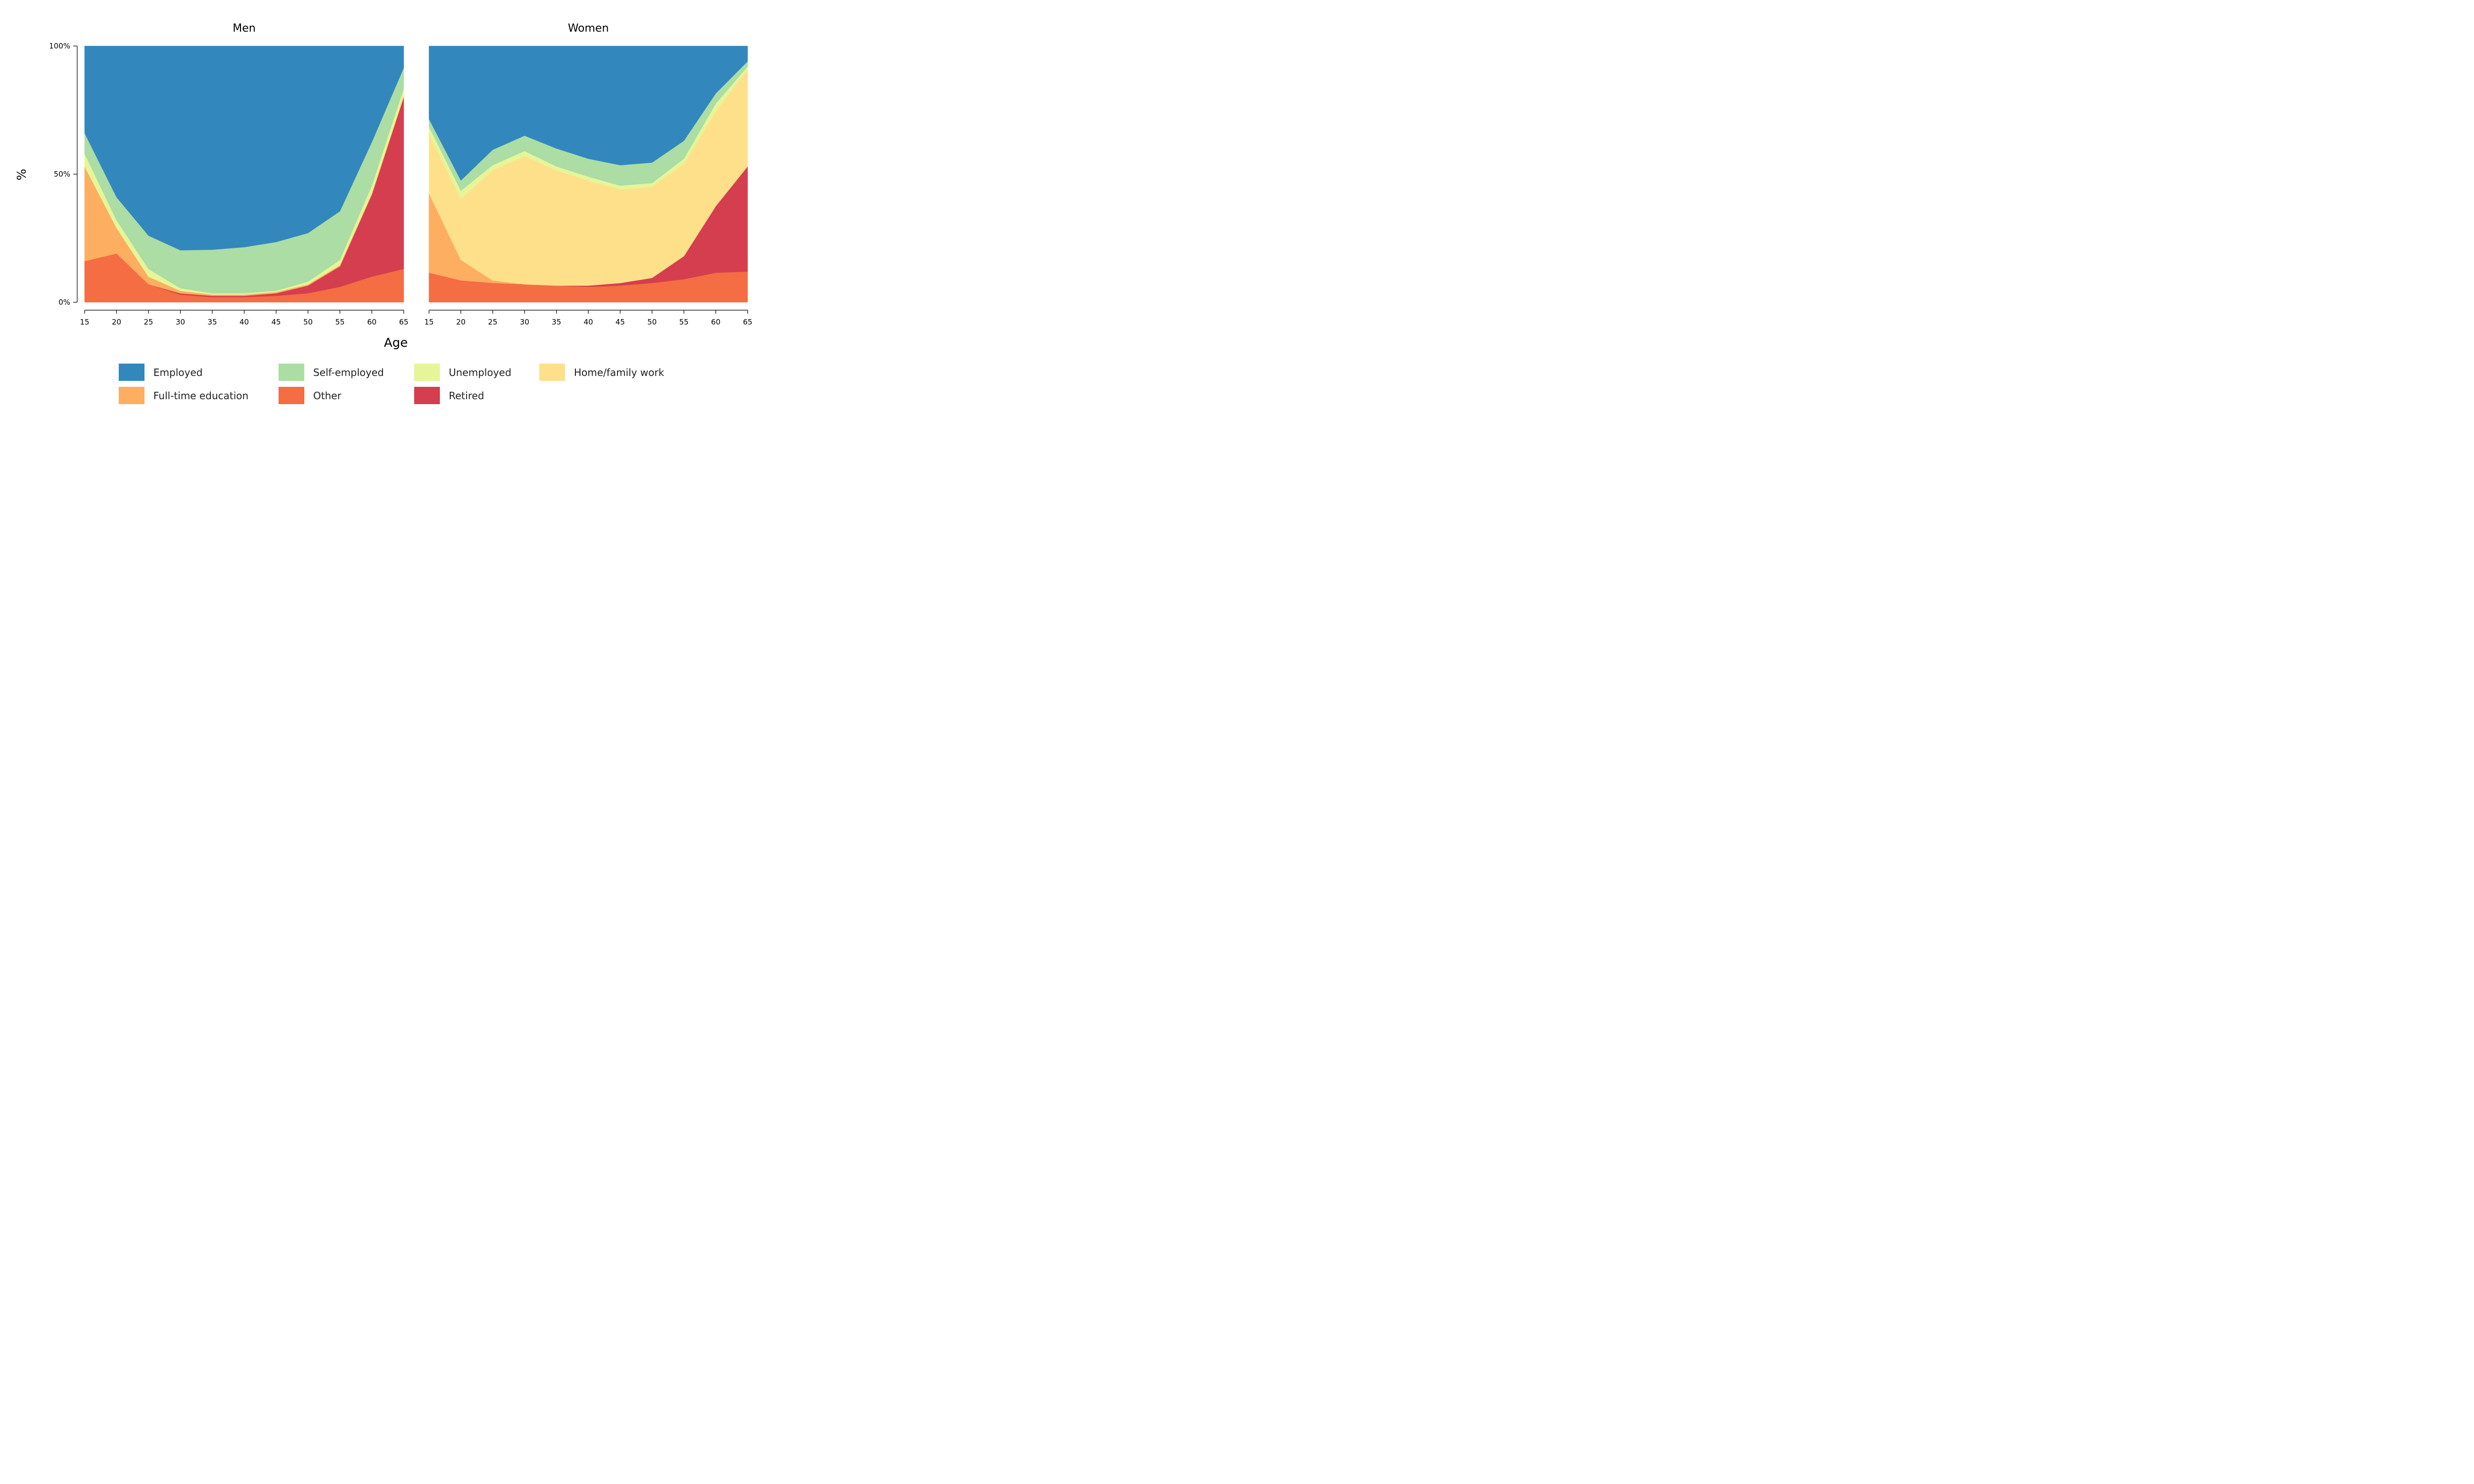 The height and width of the screenshot is (1484, 2474). I want to click on panel-men: Men 15 20 25 30 35 40 45 50 55 60 65, so click(244, 174).